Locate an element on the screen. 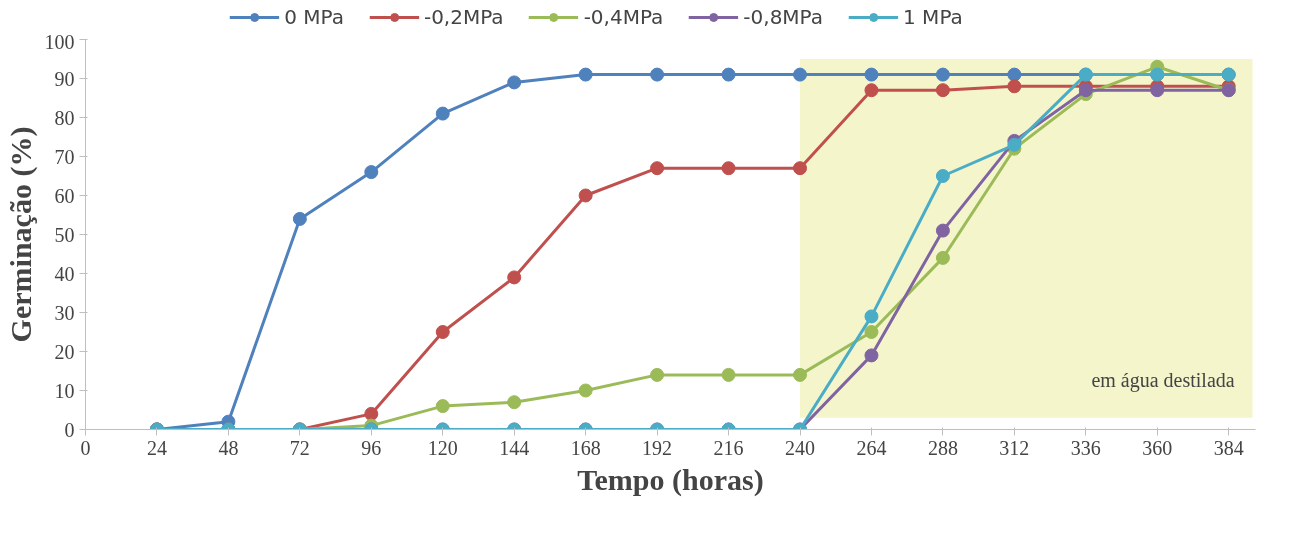  legend-label: -0,2MPa is located at coordinates (463, 17).